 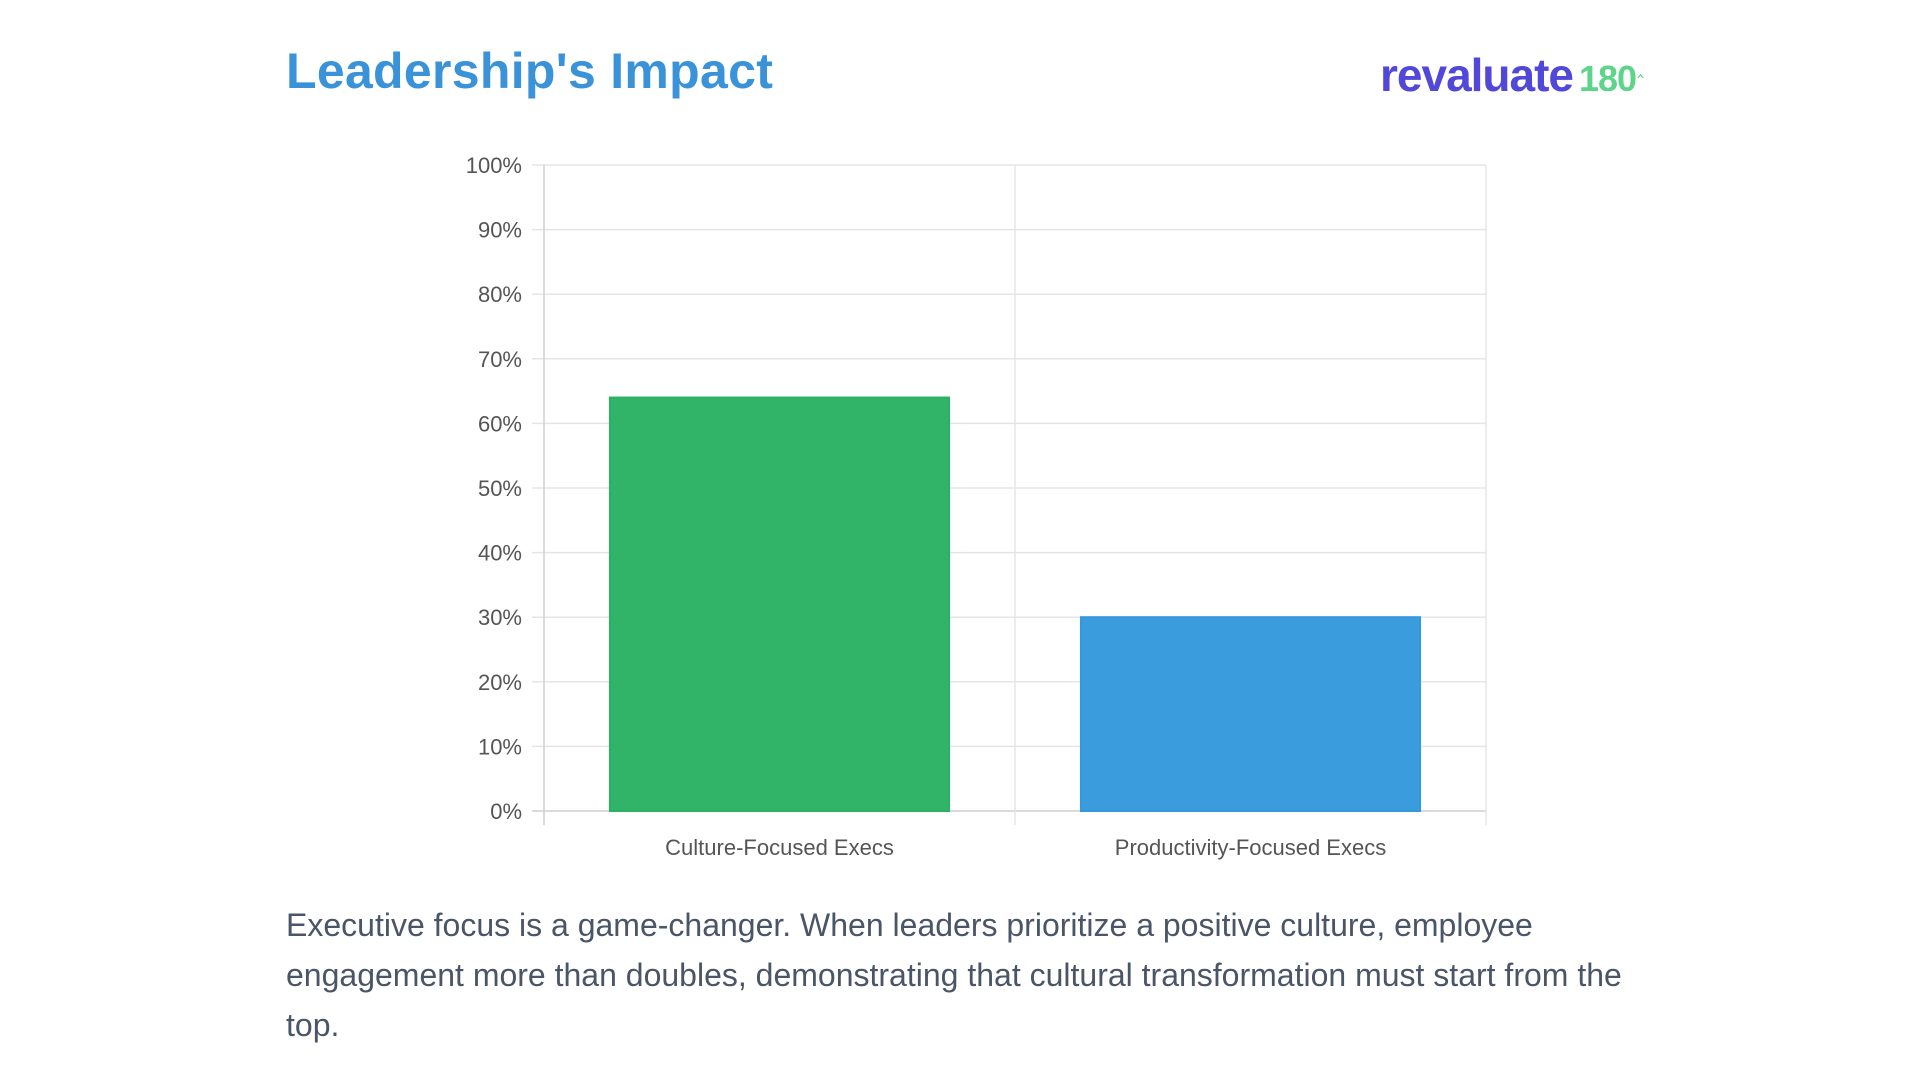 What do you see at coordinates (500, 294) in the screenshot?
I see `y-tick-label: 80%` at bounding box center [500, 294].